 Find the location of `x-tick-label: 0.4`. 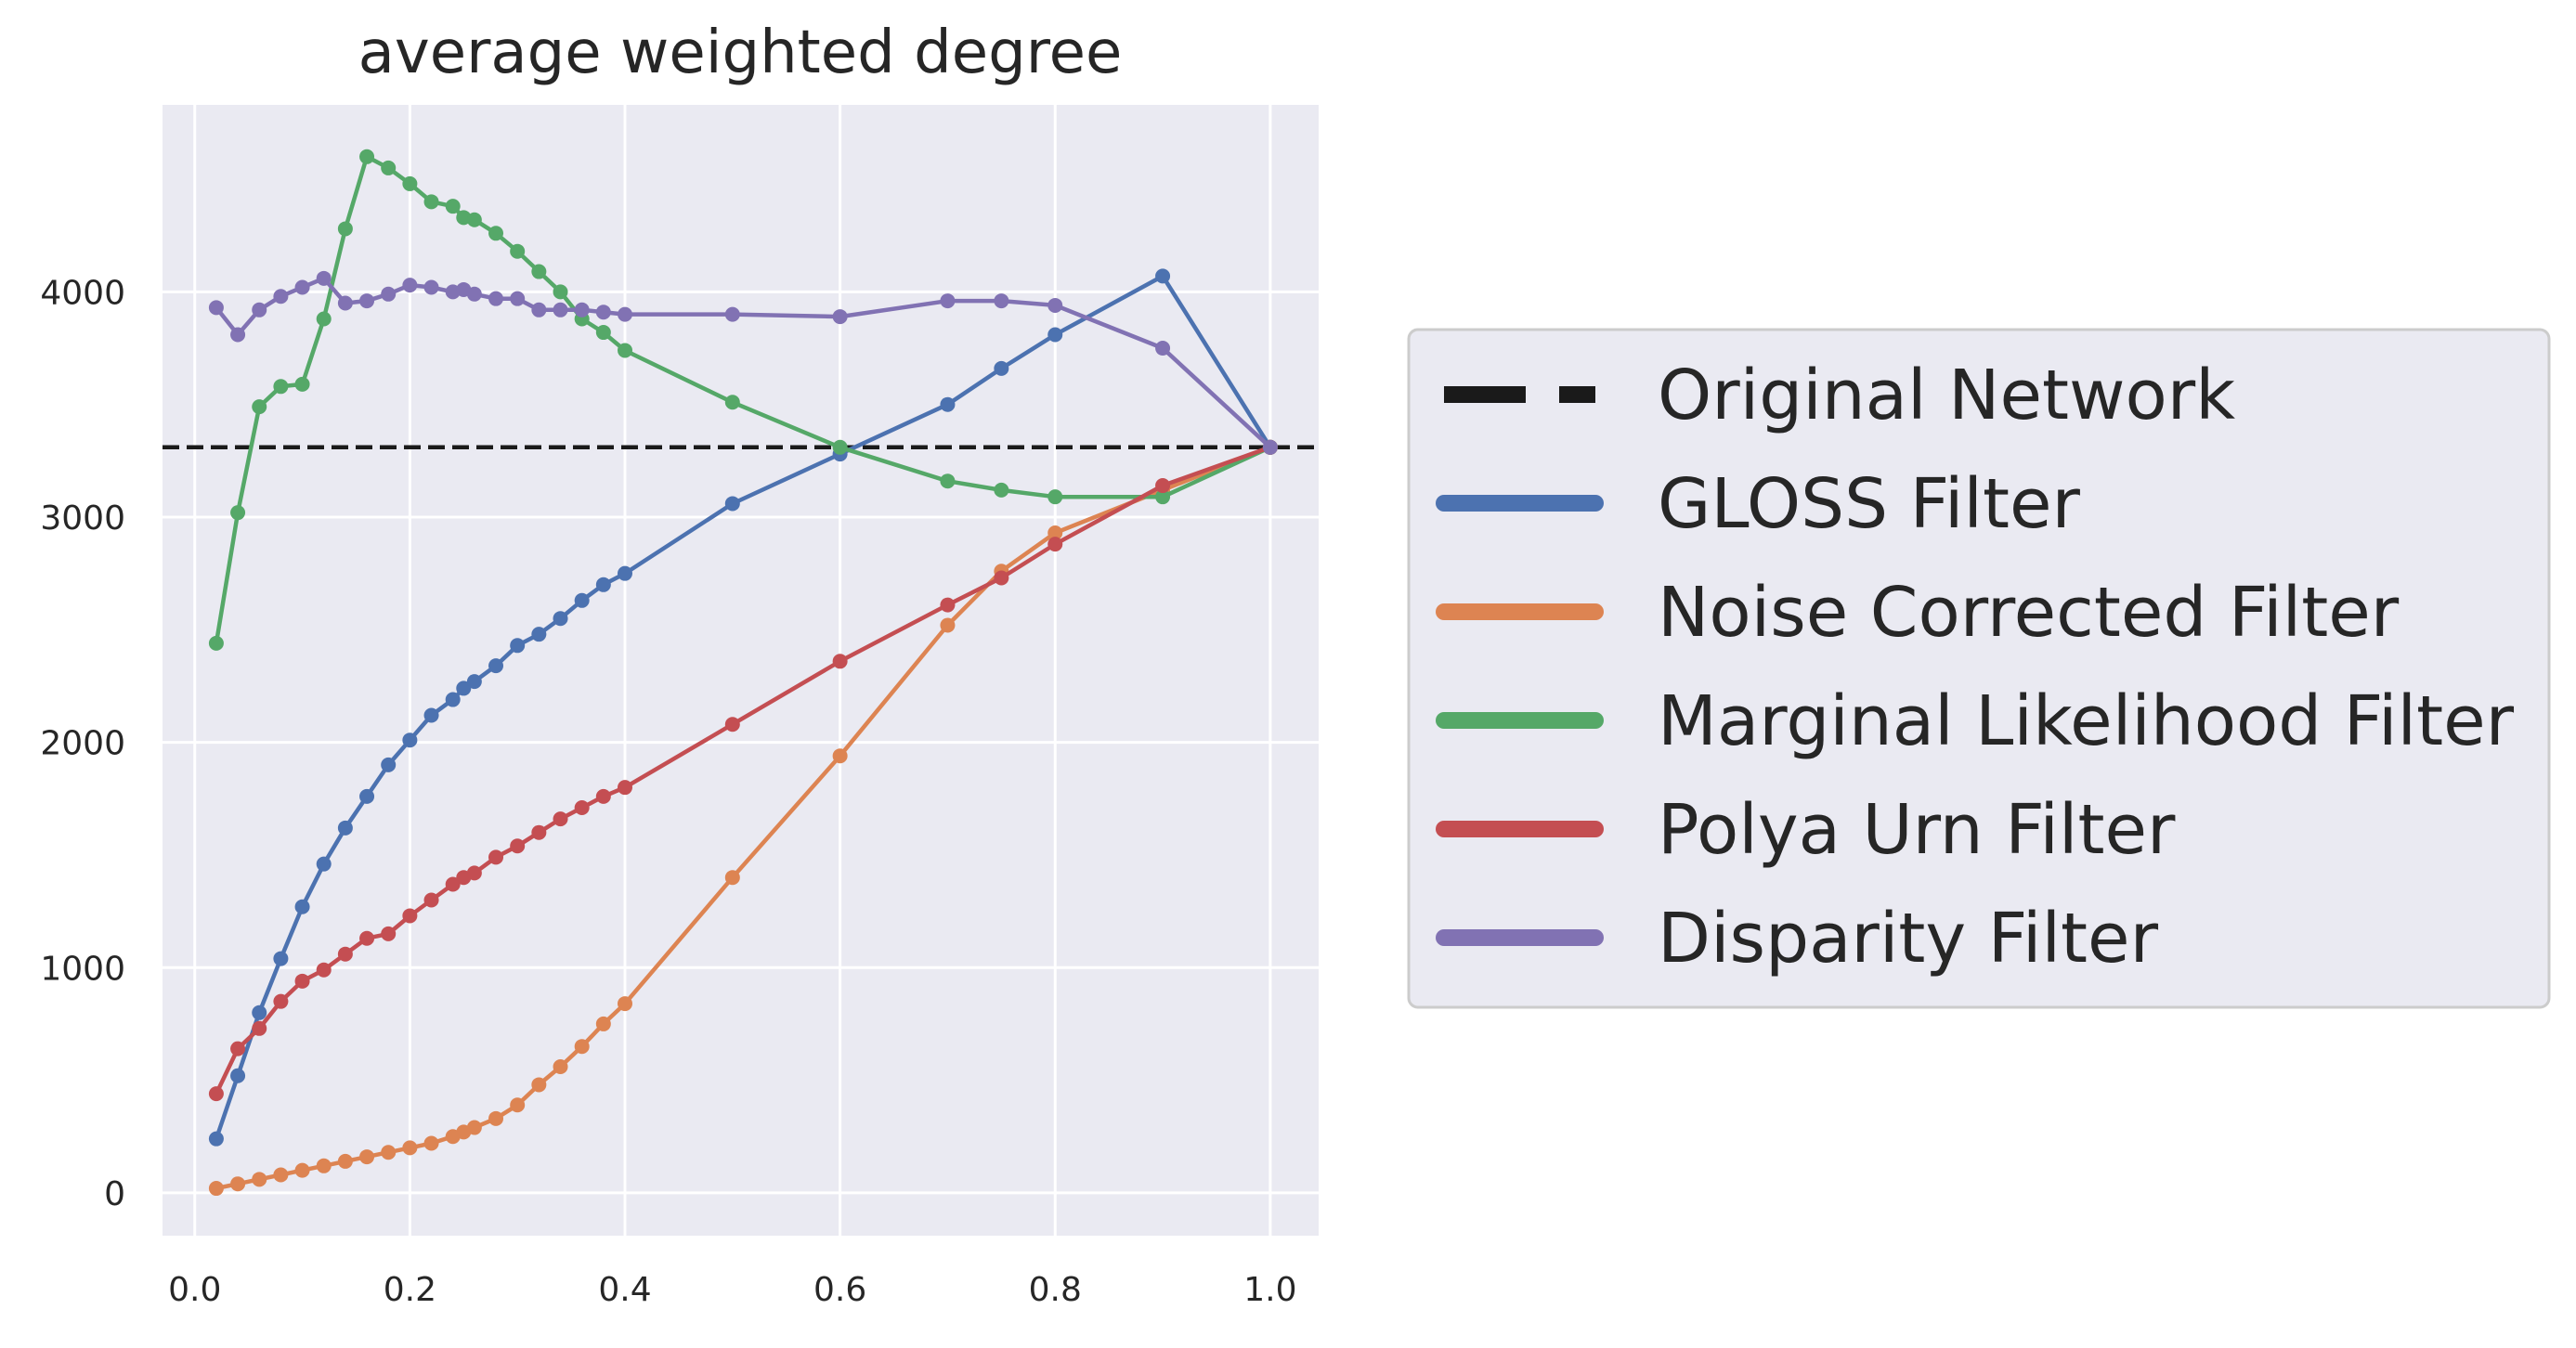

x-tick-label: 0.4 is located at coordinates (624, 1290).